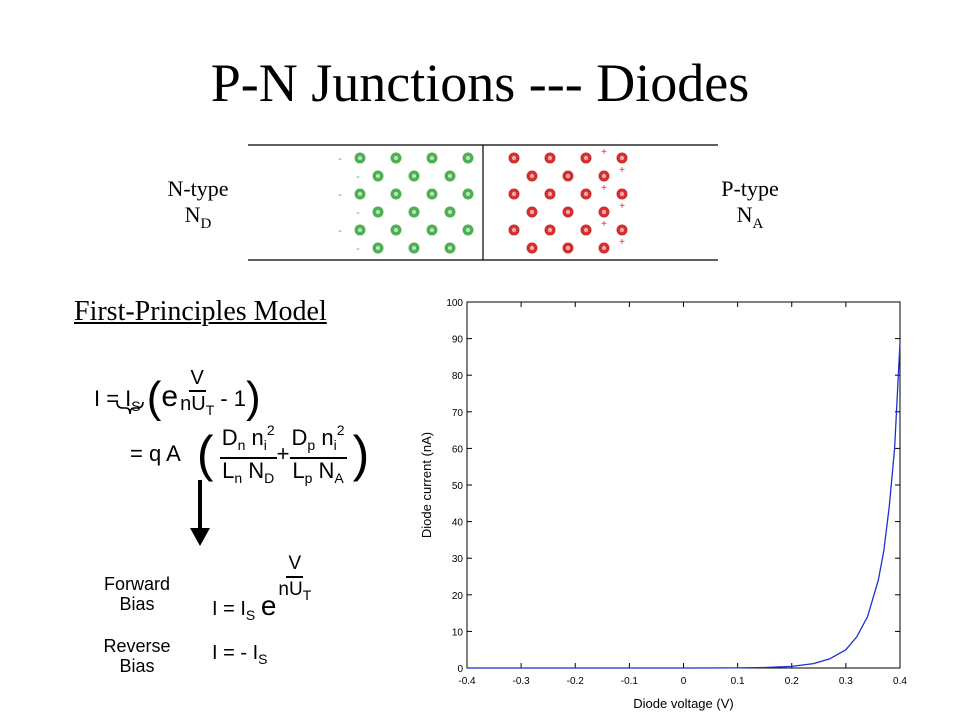 The image size is (960, 720). I want to click on y-axis-label: Diode current (nA), so click(426, 485).